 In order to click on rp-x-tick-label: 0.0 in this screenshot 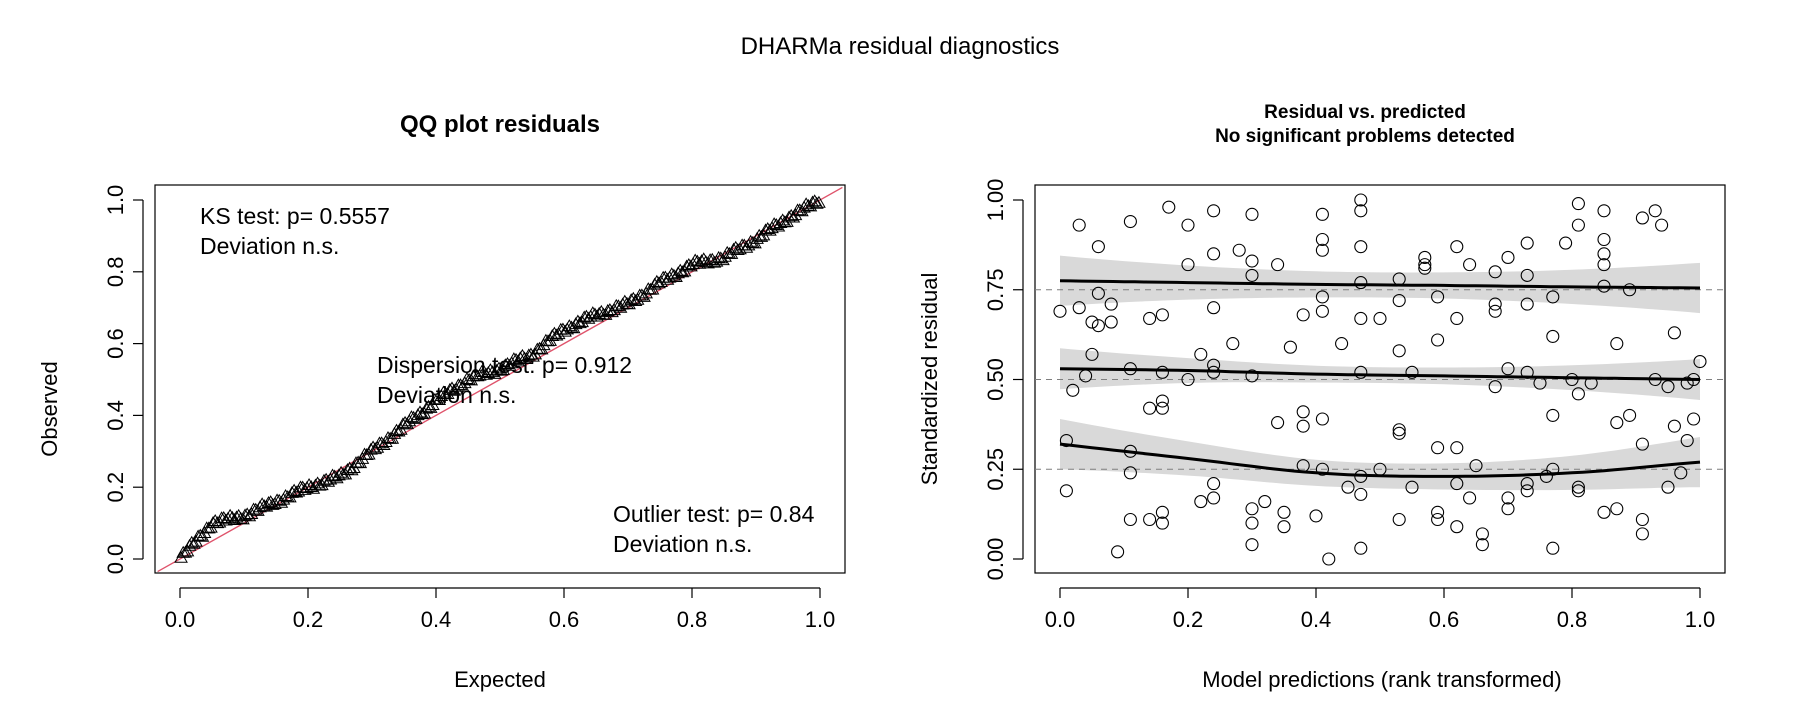, I will do `click(1060, 619)`.